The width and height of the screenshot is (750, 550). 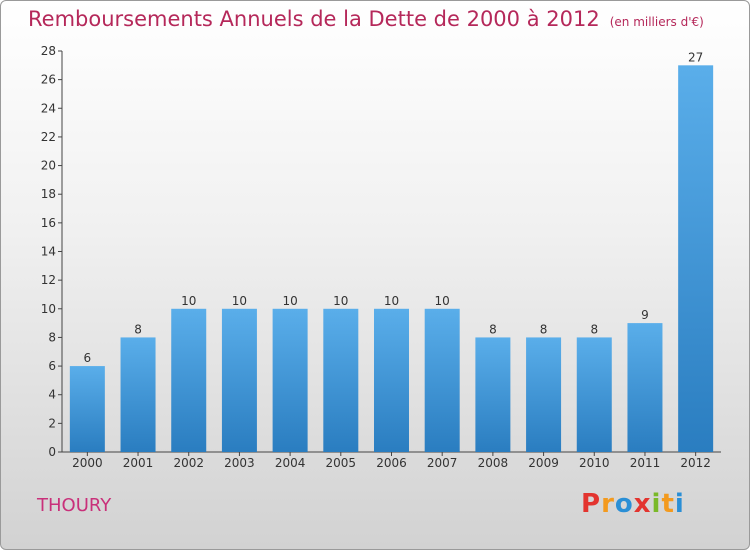 What do you see at coordinates (594, 463) in the screenshot?
I see `x-tick-label: 2010` at bounding box center [594, 463].